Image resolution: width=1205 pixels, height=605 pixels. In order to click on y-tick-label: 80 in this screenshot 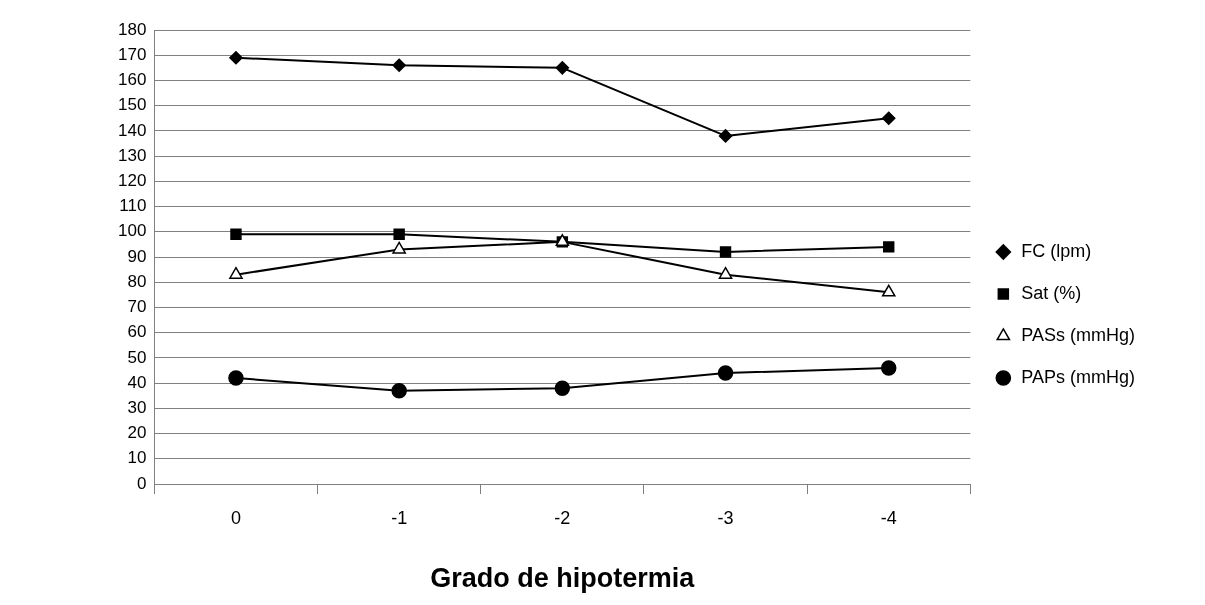, I will do `click(137, 281)`.